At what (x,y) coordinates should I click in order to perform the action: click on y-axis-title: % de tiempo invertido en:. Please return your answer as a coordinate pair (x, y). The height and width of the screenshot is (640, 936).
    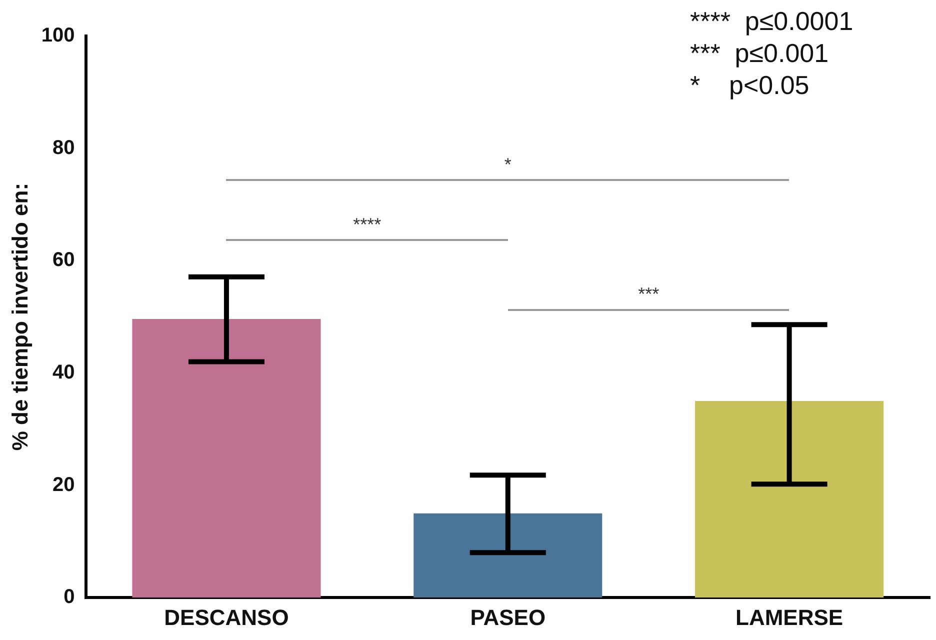
    Looking at the image, I should click on (19, 316).